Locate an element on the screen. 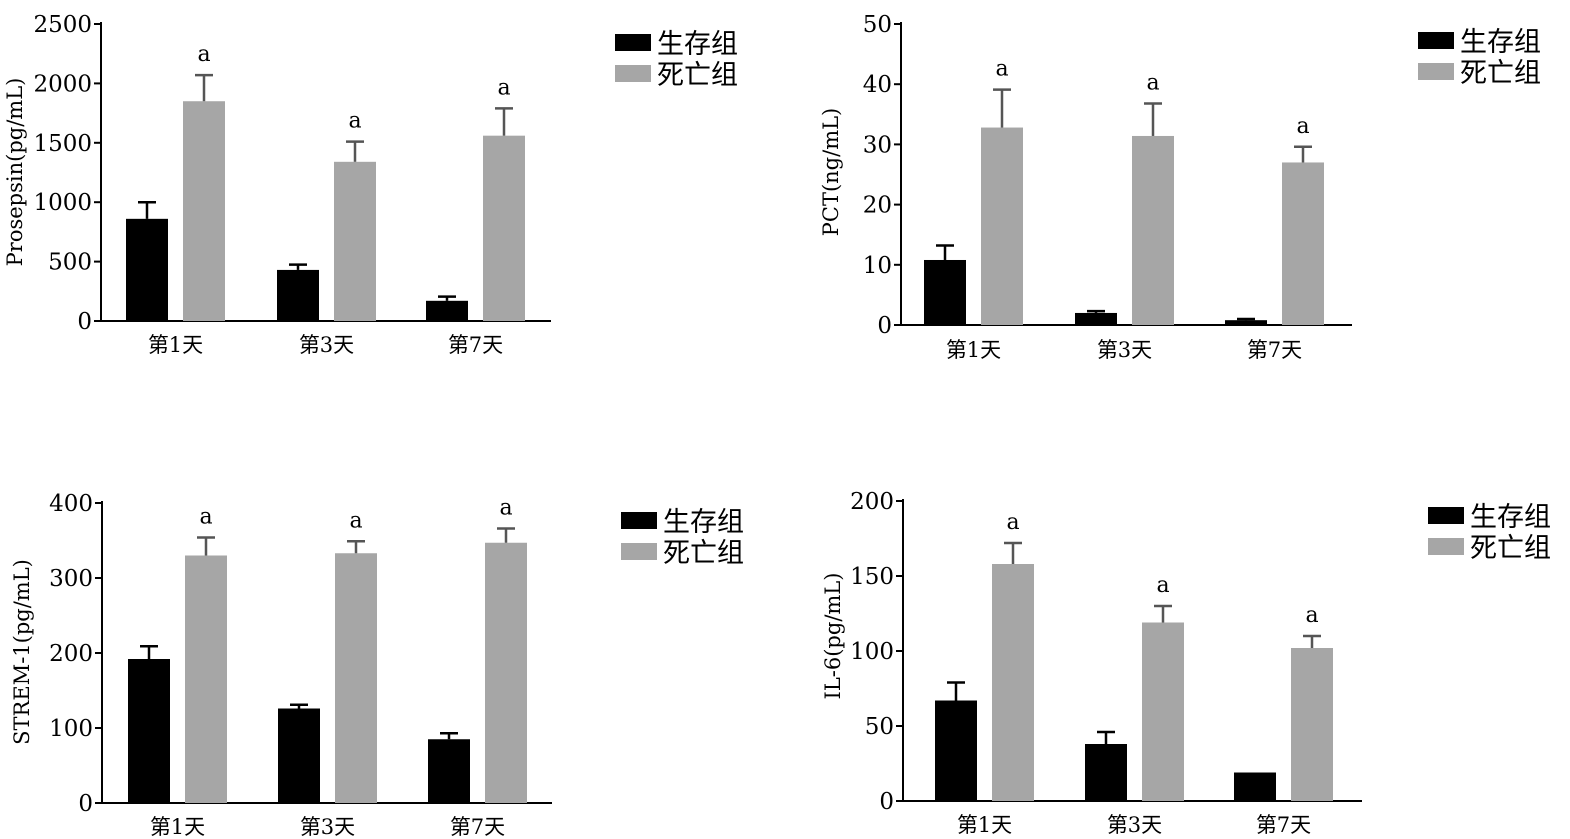 Image resolution: width=1570 pixels, height=839 pixels. y-tick-label: 2000 is located at coordinates (62, 84).